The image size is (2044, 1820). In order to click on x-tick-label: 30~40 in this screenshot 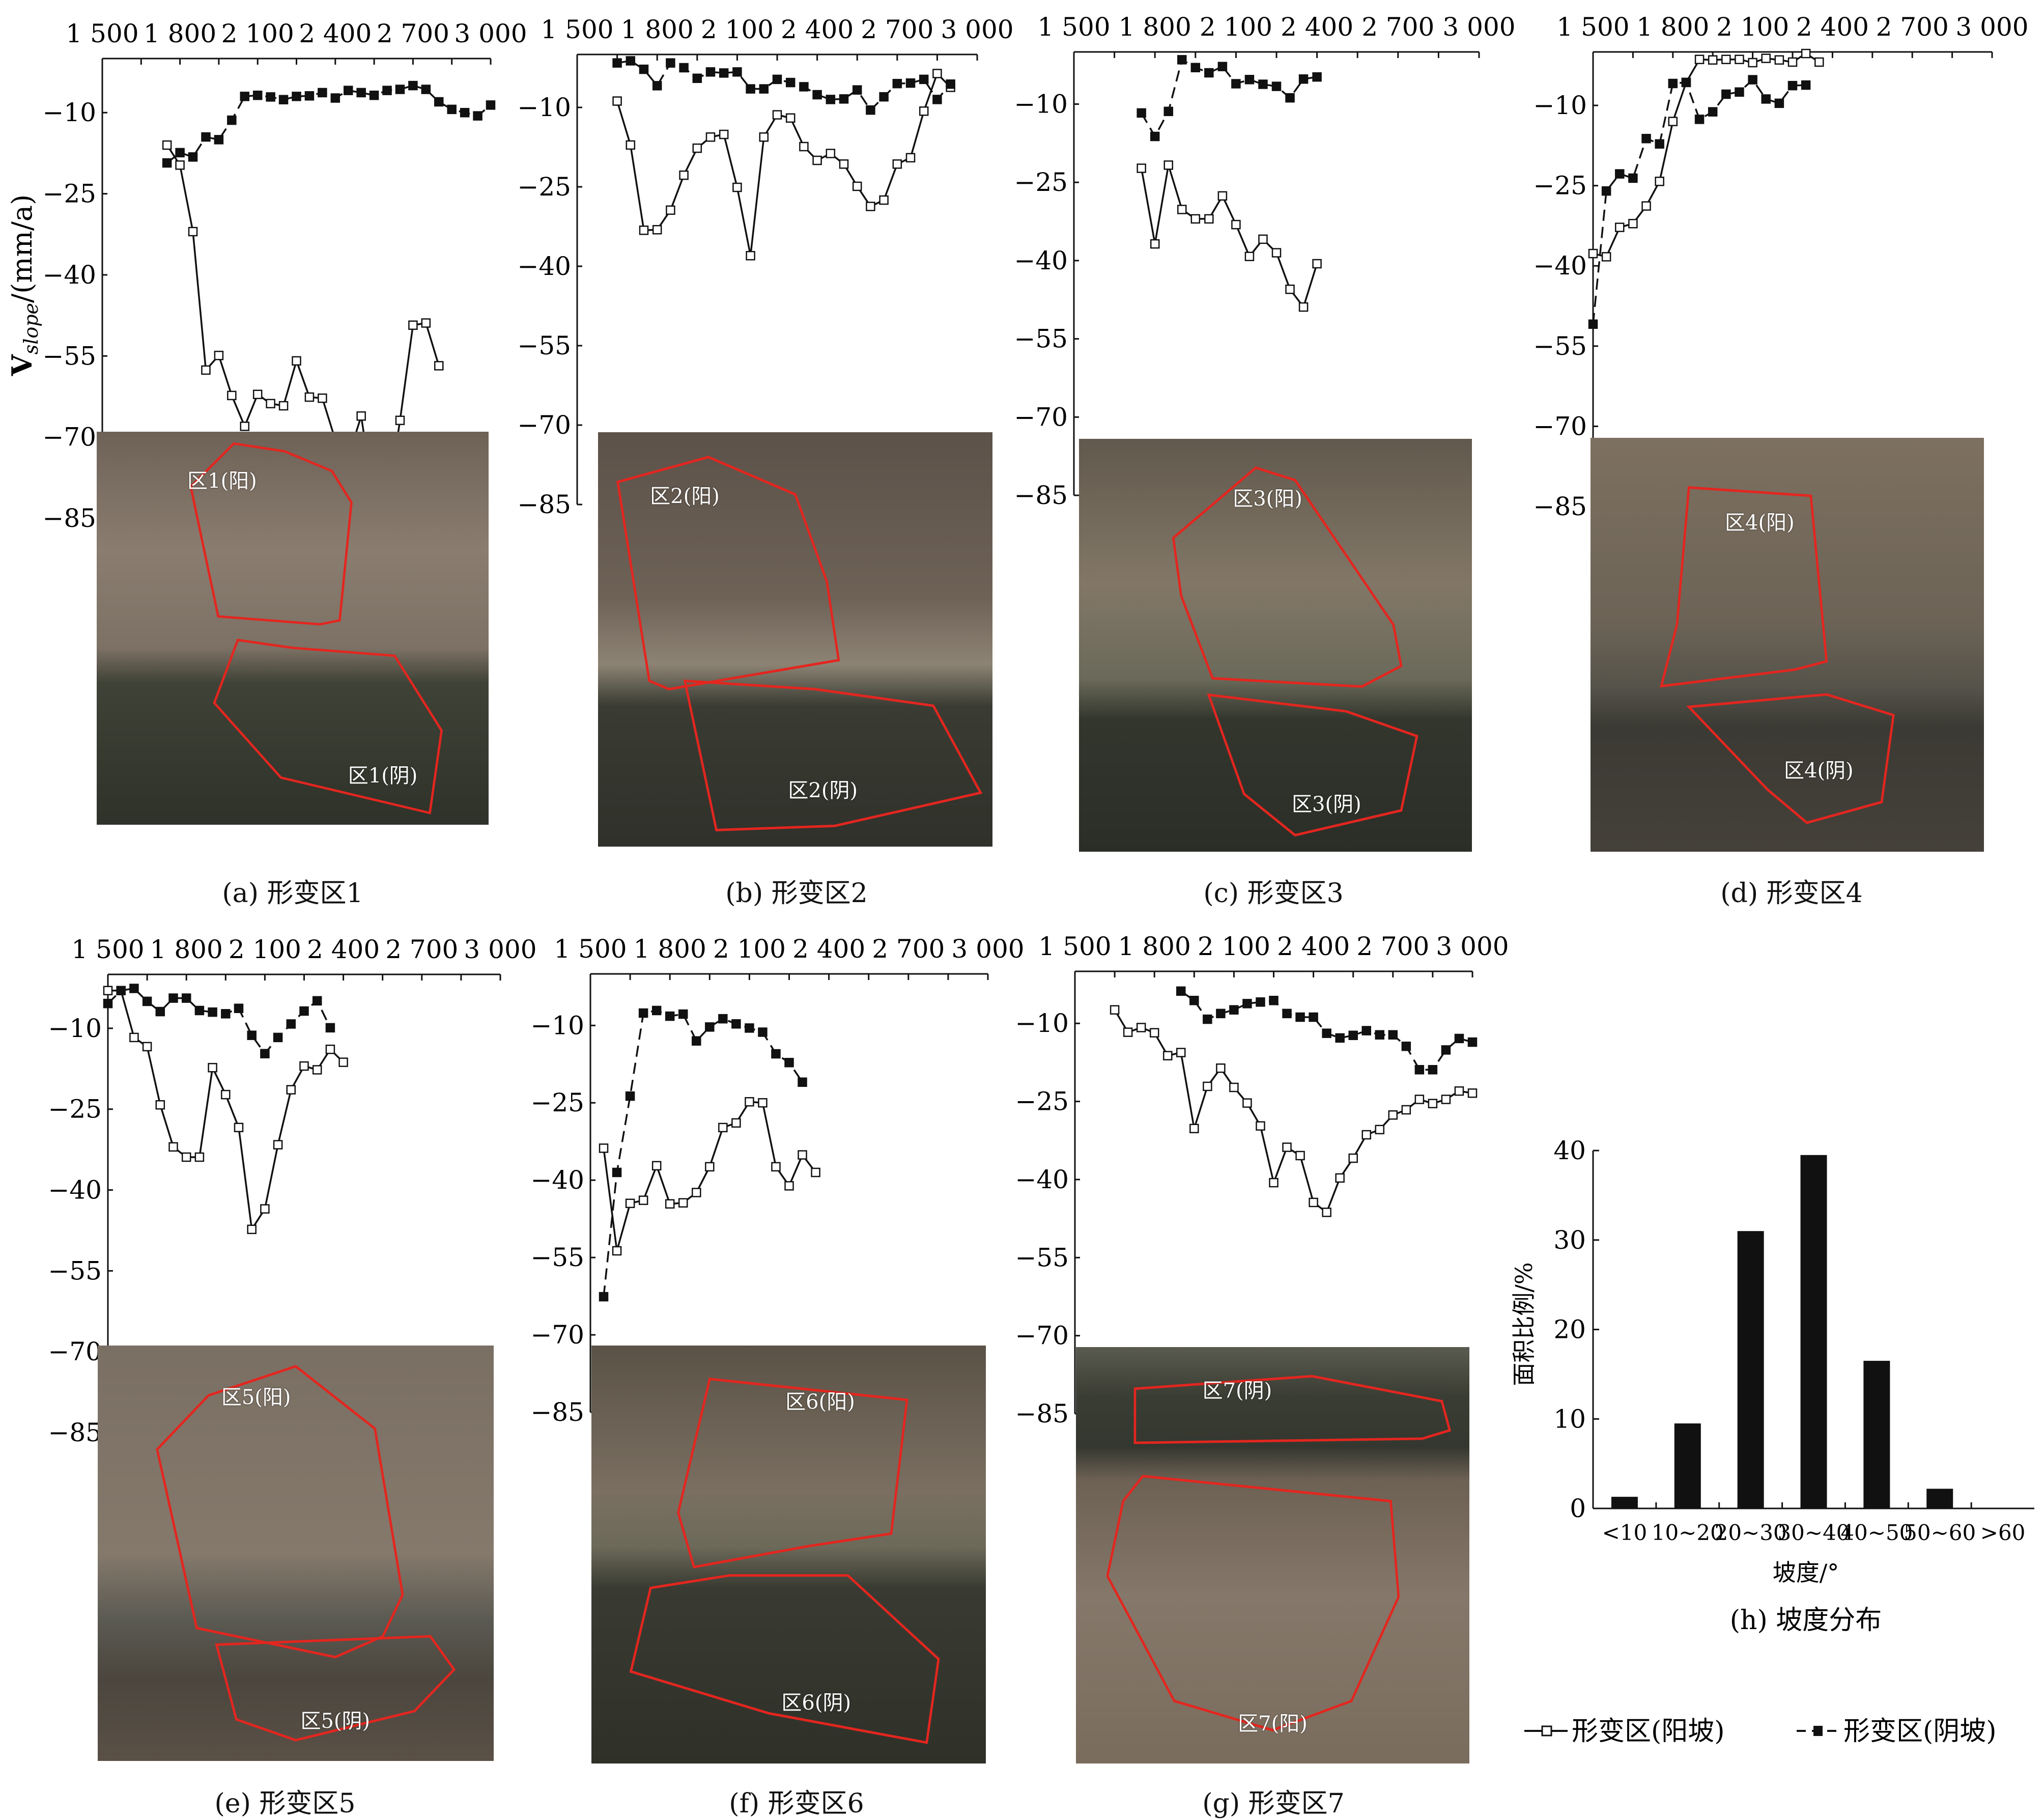, I will do `click(1813, 1532)`.